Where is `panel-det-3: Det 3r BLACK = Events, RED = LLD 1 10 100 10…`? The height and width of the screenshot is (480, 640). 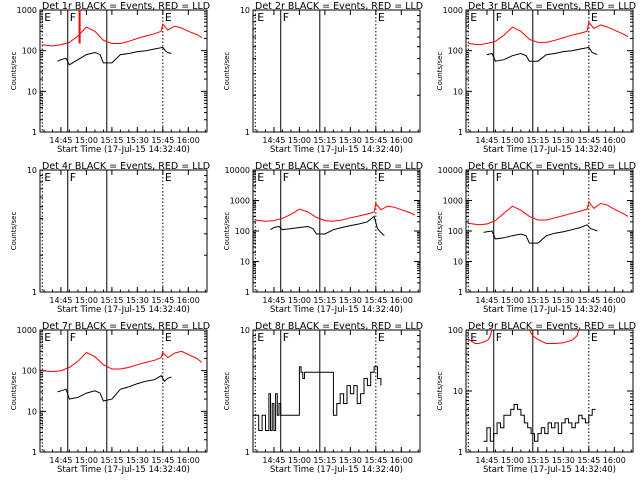
panel-det-3: Det 3r BLACK = Events, RED = LLD 1 10 100 10… is located at coordinates (536, 78).